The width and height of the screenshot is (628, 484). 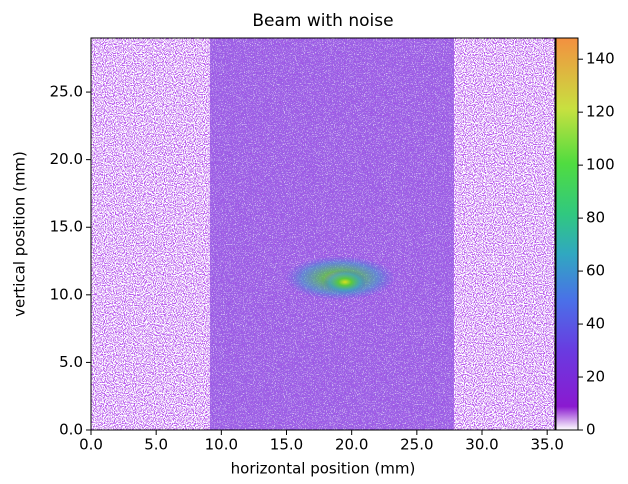 What do you see at coordinates (71, 430) in the screenshot?
I see `y-tick-label: 0.0` at bounding box center [71, 430].